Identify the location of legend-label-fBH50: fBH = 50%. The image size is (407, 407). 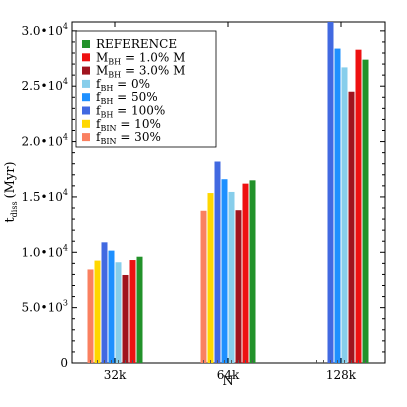
(127, 98).